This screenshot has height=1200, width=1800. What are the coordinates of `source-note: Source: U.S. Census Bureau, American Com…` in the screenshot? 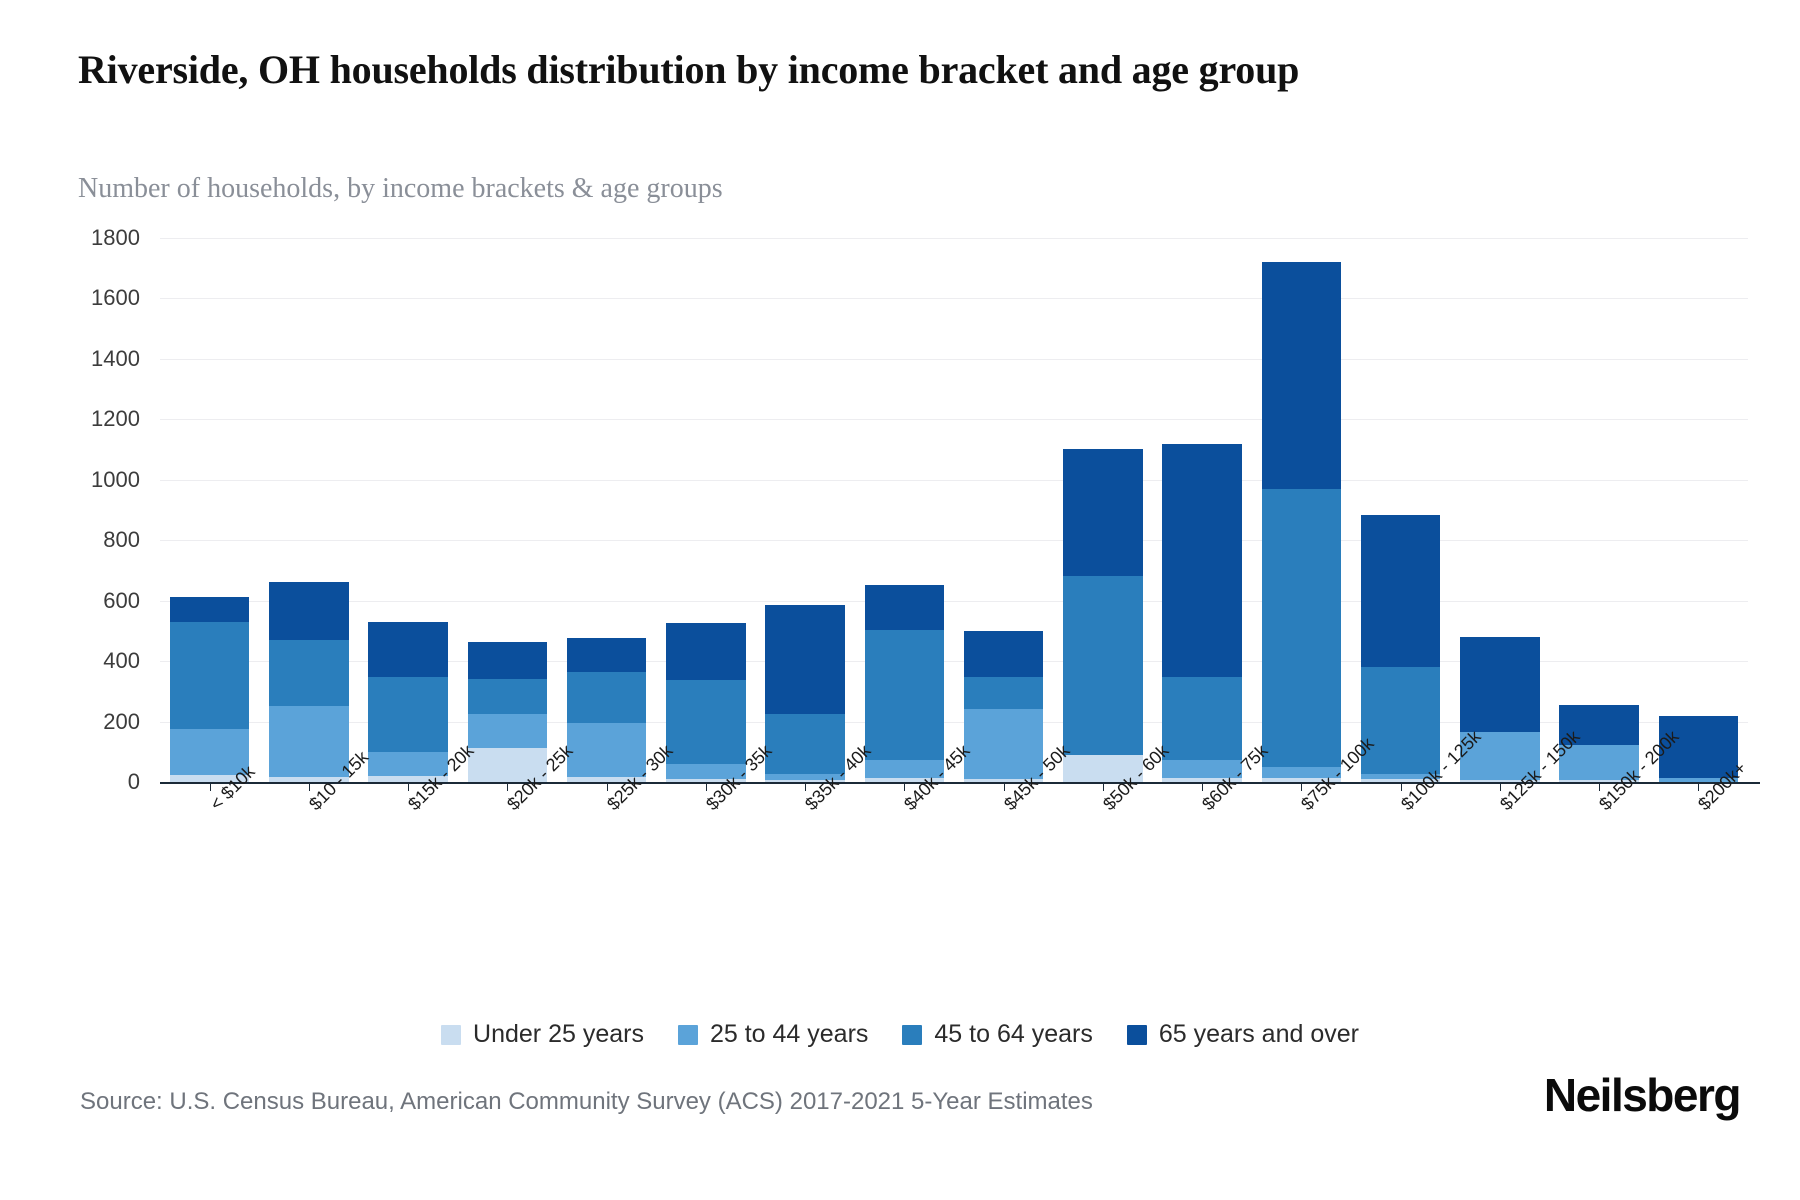 It's located at (586, 1101).